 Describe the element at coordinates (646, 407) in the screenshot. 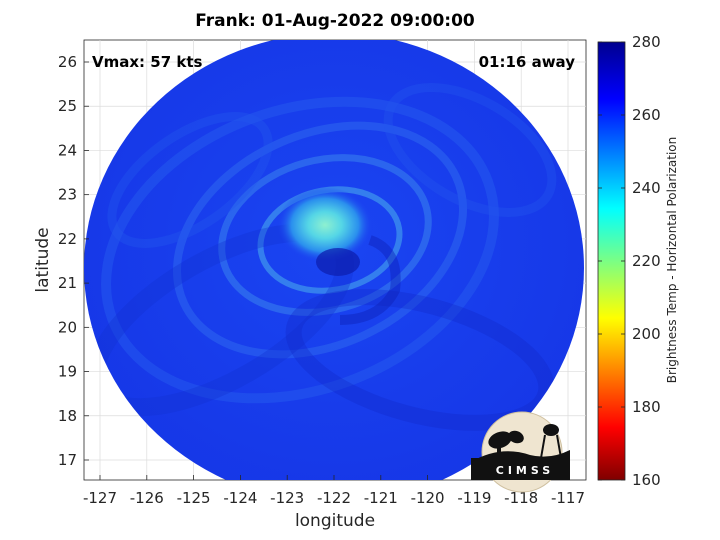

I see `colorbar-tick-label: 180` at that location.